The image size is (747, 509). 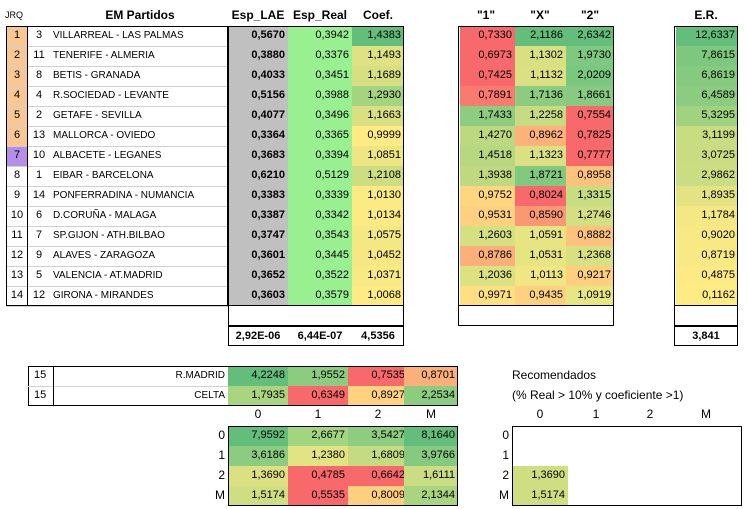 What do you see at coordinates (487, 256) in the screenshot?
I see `prob-1-value: 0,8786` at bounding box center [487, 256].